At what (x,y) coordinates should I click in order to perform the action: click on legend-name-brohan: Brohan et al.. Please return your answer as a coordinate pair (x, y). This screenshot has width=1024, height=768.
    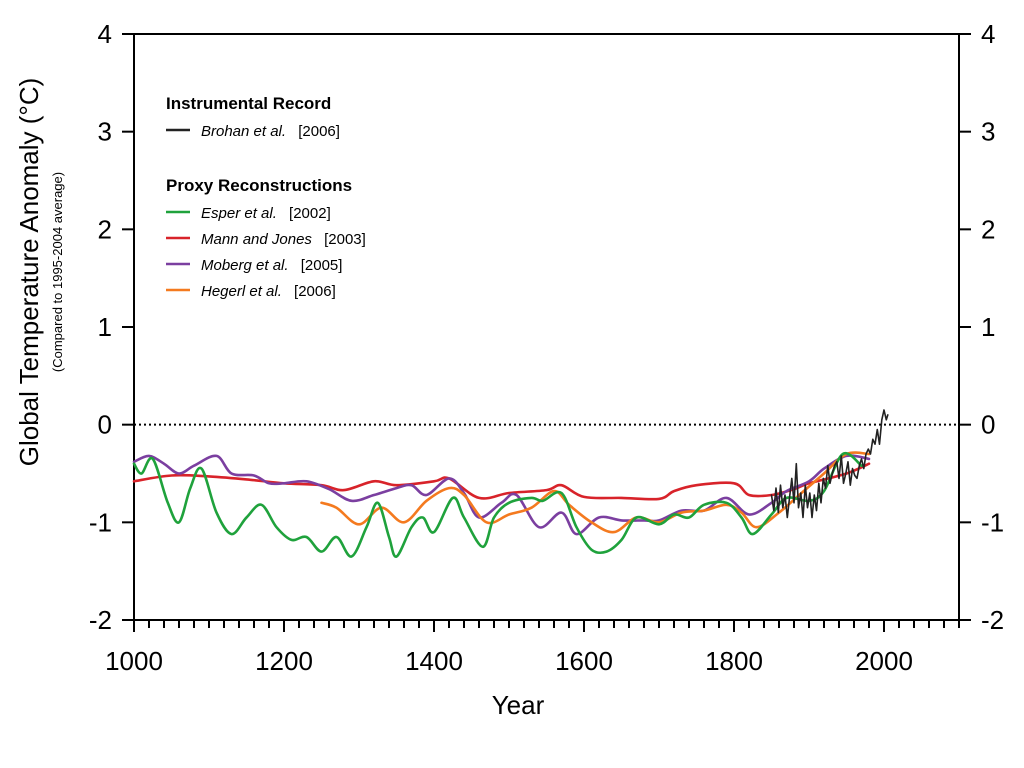
    Looking at the image, I should click on (243, 131).